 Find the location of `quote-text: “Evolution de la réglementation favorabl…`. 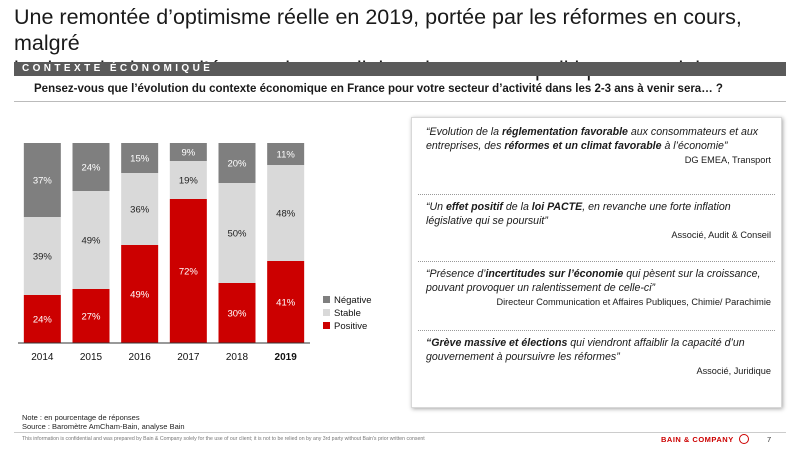

quote-text: “Evolution de la réglementation favorabl… is located at coordinates (598, 139).